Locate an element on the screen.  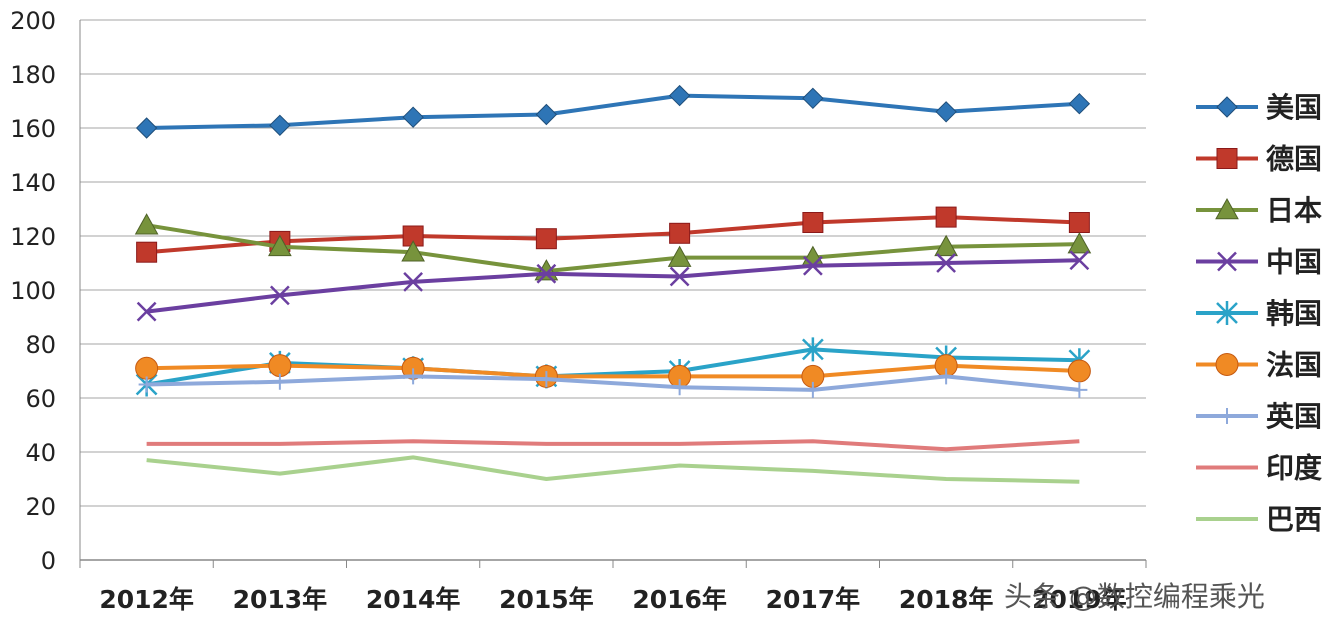
x-tick-label: 2013年 is located at coordinates (280, 599).